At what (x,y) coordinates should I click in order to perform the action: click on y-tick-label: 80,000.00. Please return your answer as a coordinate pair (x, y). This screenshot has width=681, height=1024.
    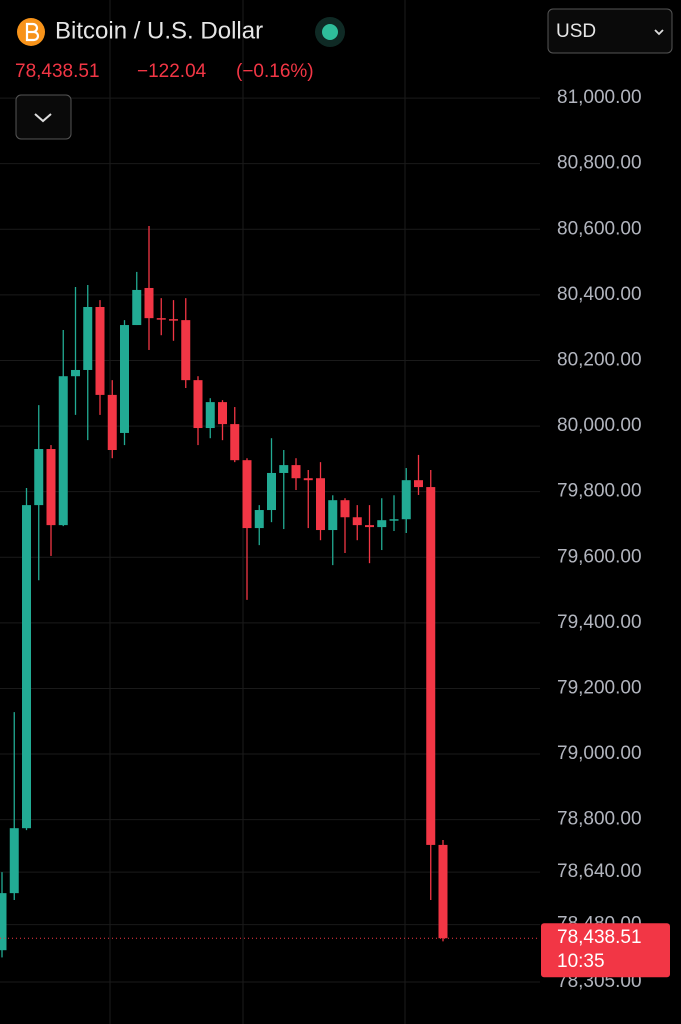
    Looking at the image, I should click on (599, 425).